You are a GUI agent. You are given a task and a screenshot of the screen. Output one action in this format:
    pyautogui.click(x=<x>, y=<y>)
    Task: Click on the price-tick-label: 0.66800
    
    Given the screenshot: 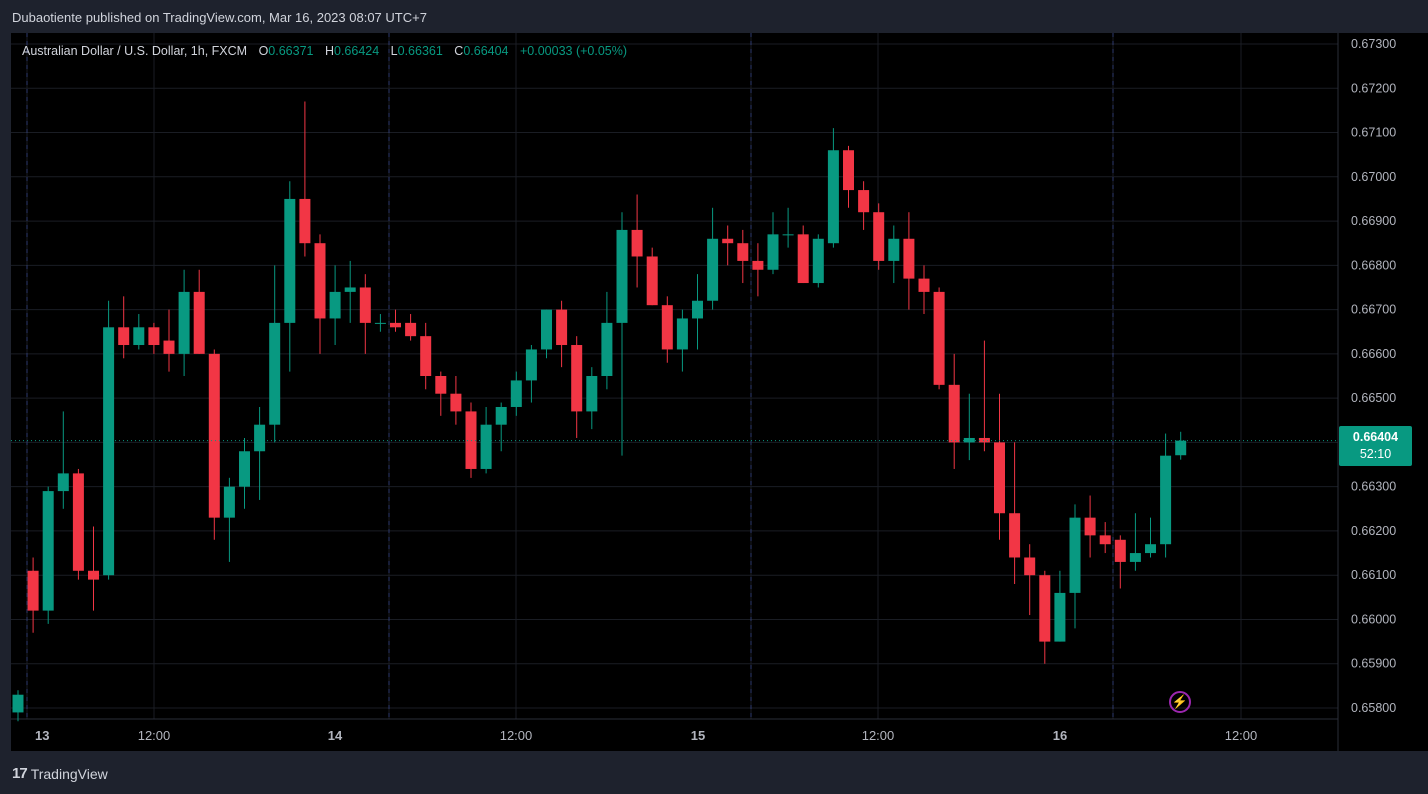 What is the action you would take?
    pyautogui.click(x=1373, y=265)
    